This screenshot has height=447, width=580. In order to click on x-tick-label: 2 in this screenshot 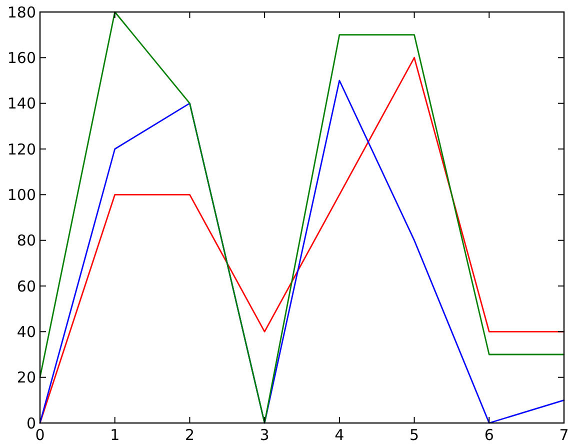, I will do `click(189, 435)`.